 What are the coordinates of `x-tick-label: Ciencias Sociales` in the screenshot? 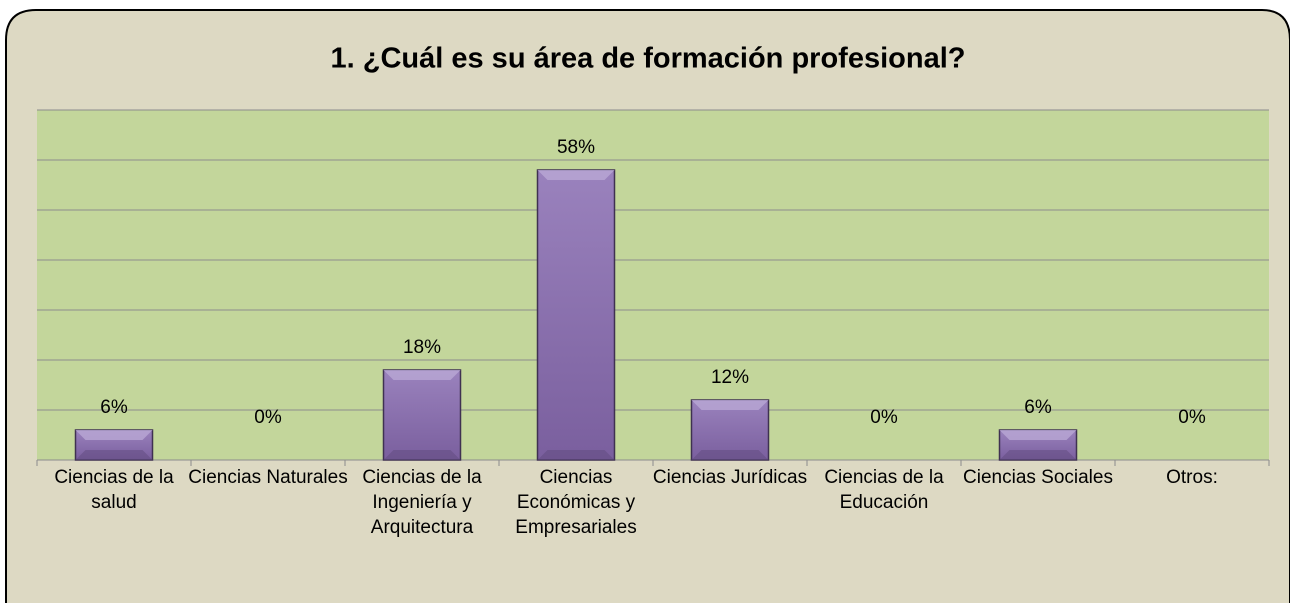 It's located at (1038, 477).